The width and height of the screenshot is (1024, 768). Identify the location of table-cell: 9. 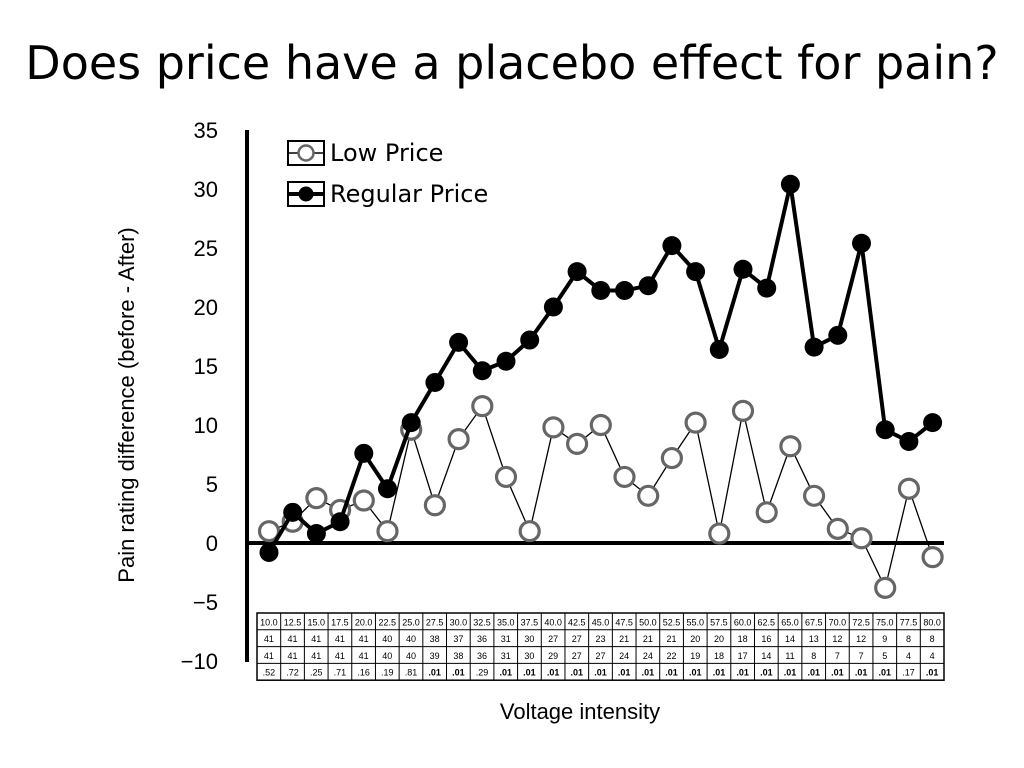
(884, 639).